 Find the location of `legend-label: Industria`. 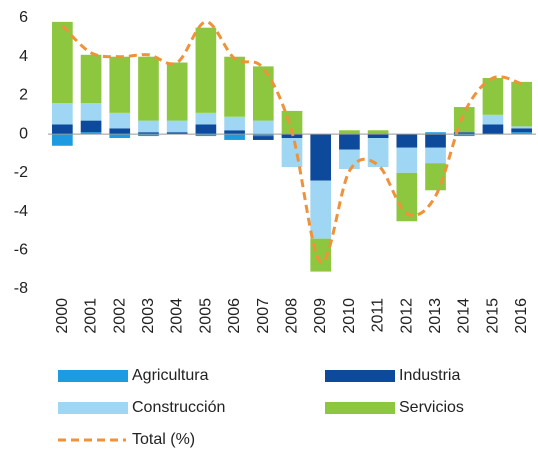

legend-label: Industria is located at coordinates (429, 375).